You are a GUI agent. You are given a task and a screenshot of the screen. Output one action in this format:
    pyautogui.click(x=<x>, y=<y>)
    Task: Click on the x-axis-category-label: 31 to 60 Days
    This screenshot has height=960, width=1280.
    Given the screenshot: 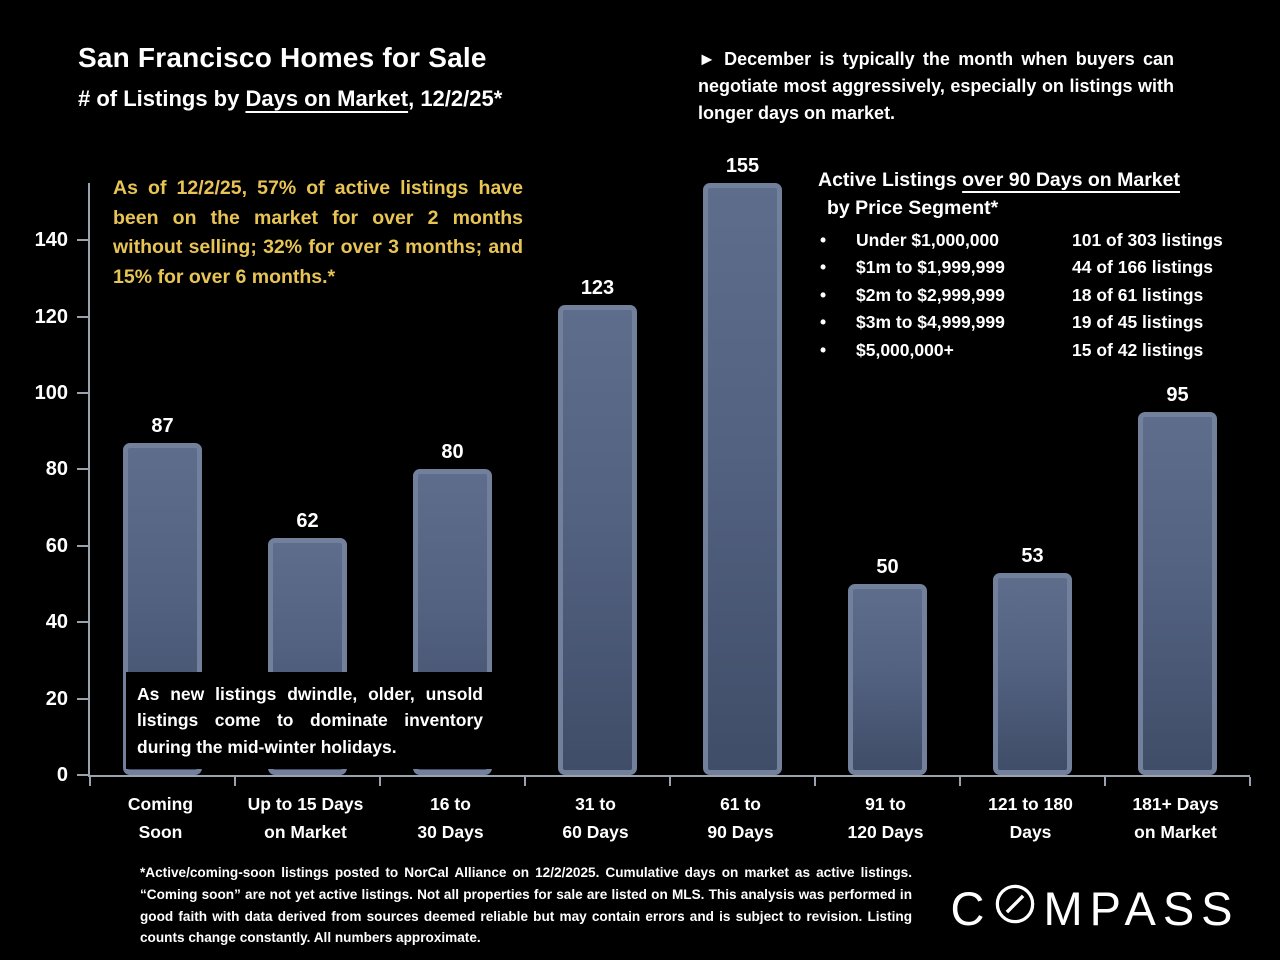 What is the action you would take?
    pyautogui.click(x=595, y=818)
    